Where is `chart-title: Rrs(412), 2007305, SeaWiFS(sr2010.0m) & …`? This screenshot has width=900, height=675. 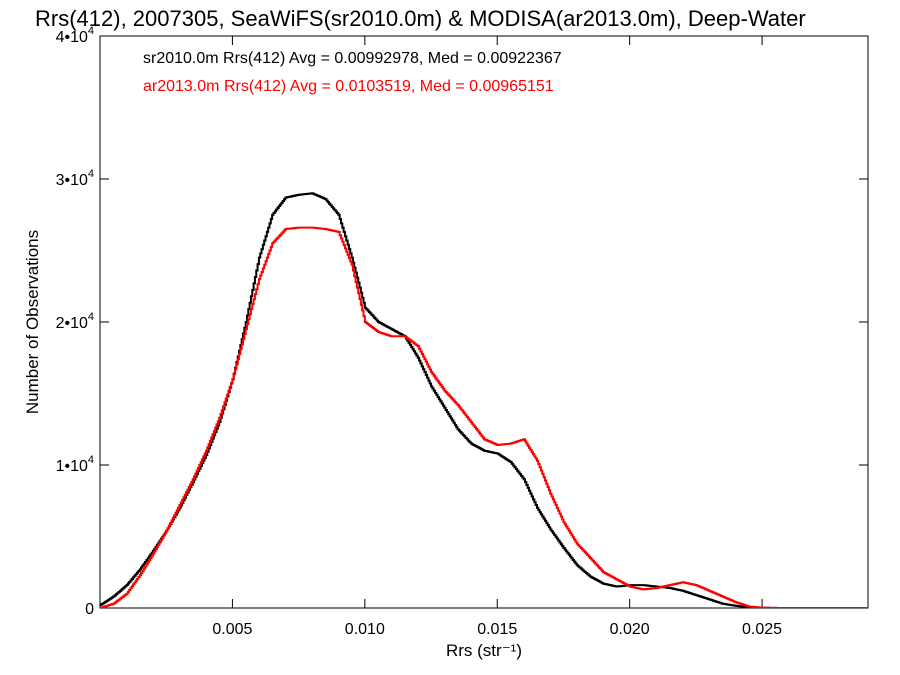
chart-title: Rrs(412), 2007305, SeaWiFS(sr2010.0m) & … is located at coordinates (420, 18).